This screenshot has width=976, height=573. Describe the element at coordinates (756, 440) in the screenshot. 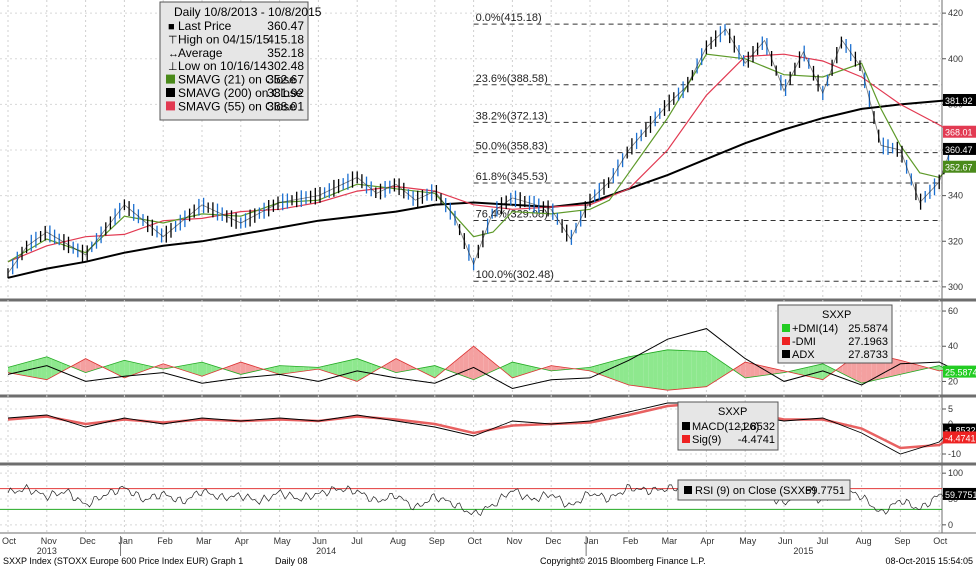

I see `macd-legend-value: -4.4741` at that location.